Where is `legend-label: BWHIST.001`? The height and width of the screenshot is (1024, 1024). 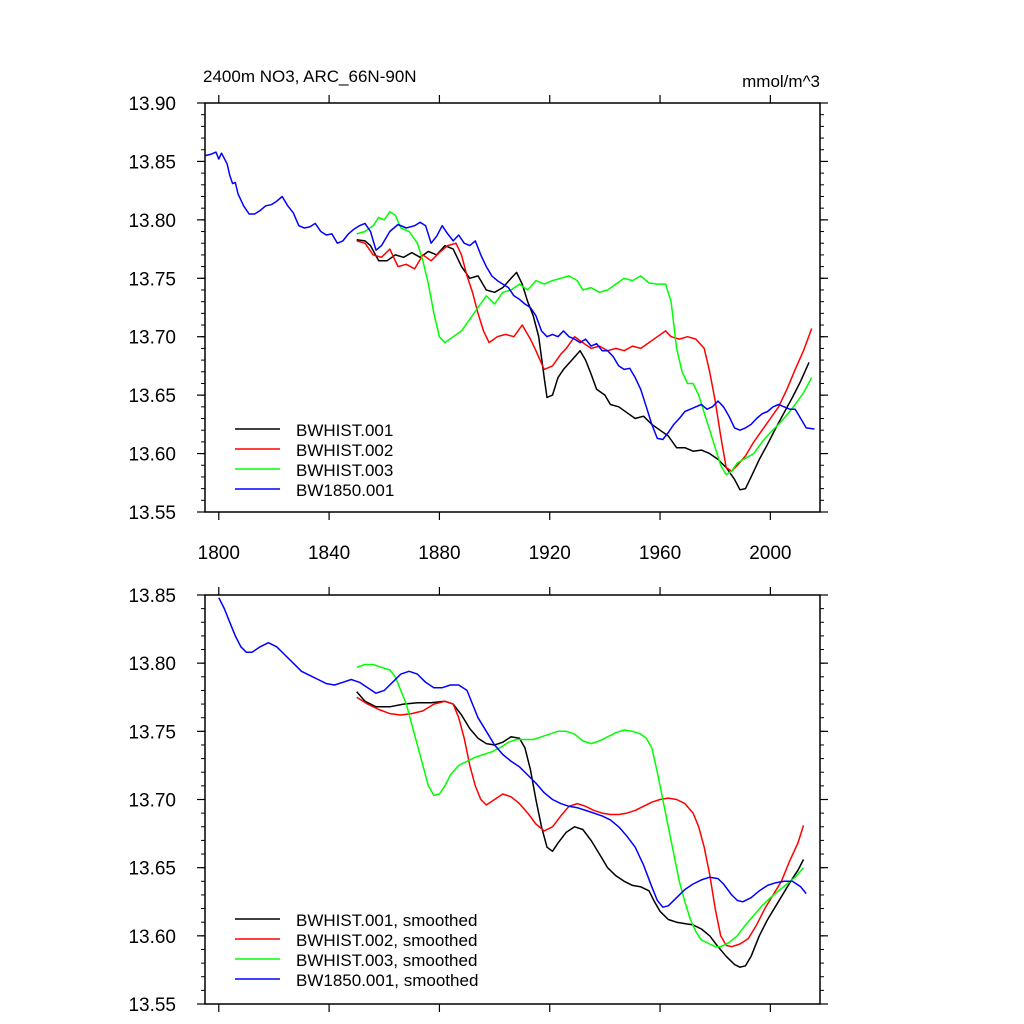
legend-label: BWHIST.001 is located at coordinates (344, 430).